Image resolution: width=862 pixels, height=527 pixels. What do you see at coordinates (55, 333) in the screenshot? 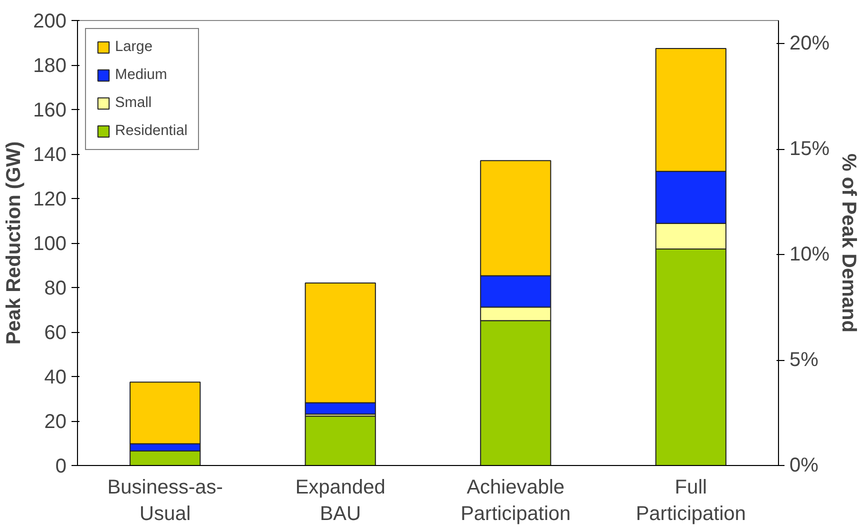
I see `y-tick-label: 60` at bounding box center [55, 333].